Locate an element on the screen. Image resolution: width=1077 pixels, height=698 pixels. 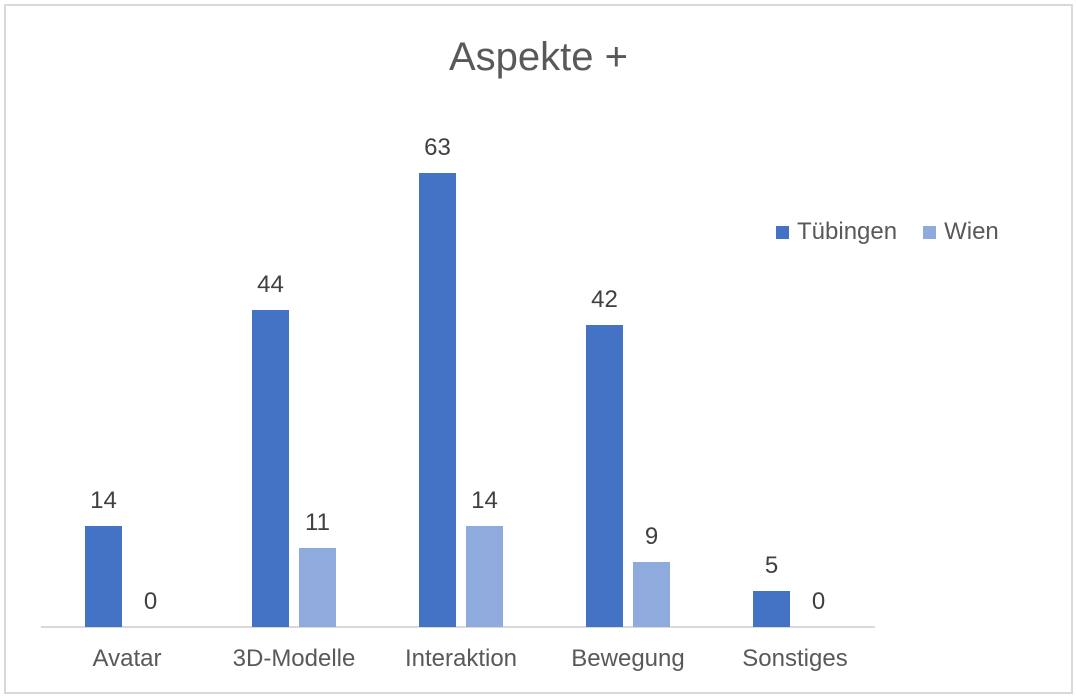
bar-tubingen-avatar is located at coordinates (103, 576).